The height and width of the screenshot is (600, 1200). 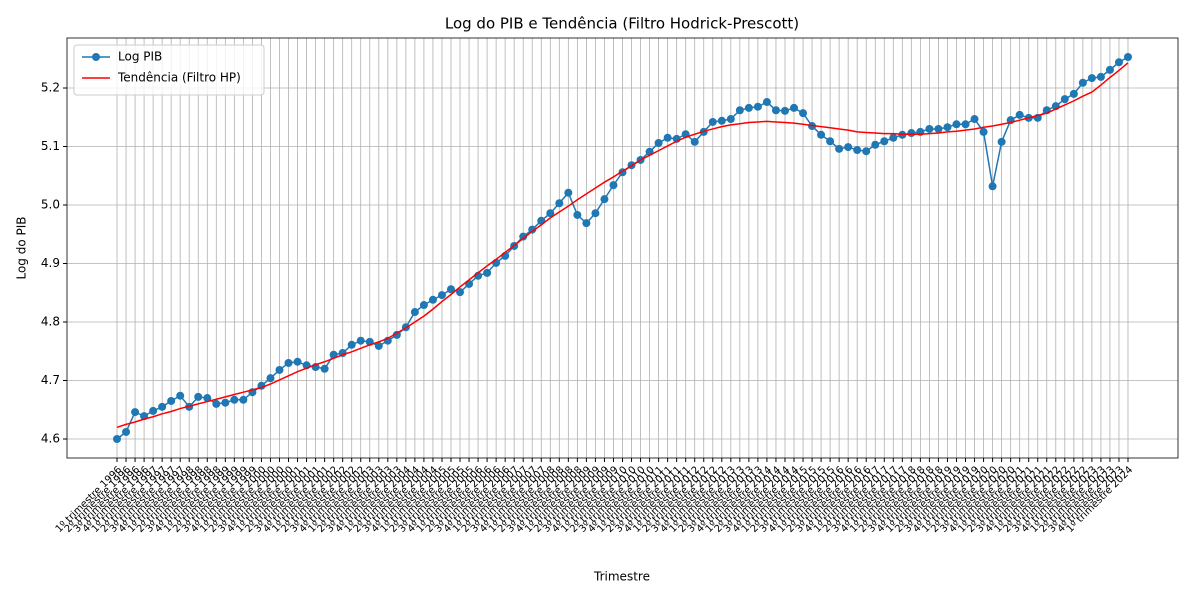 What do you see at coordinates (50, 88) in the screenshot?
I see `y-tick-label: 5.2` at bounding box center [50, 88].